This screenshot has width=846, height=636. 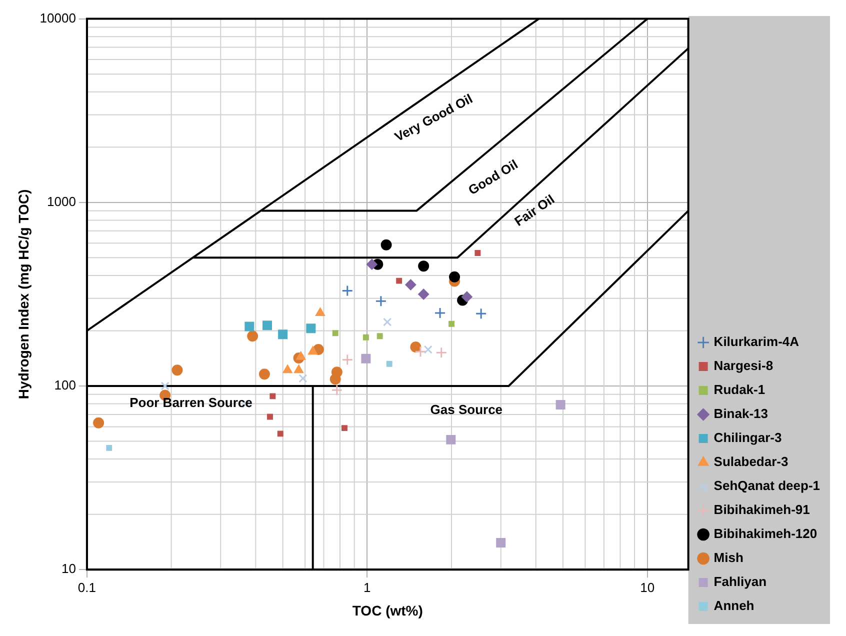 What do you see at coordinates (751, 462) in the screenshot?
I see `legend-label: Sulabedar-3` at bounding box center [751, 462].